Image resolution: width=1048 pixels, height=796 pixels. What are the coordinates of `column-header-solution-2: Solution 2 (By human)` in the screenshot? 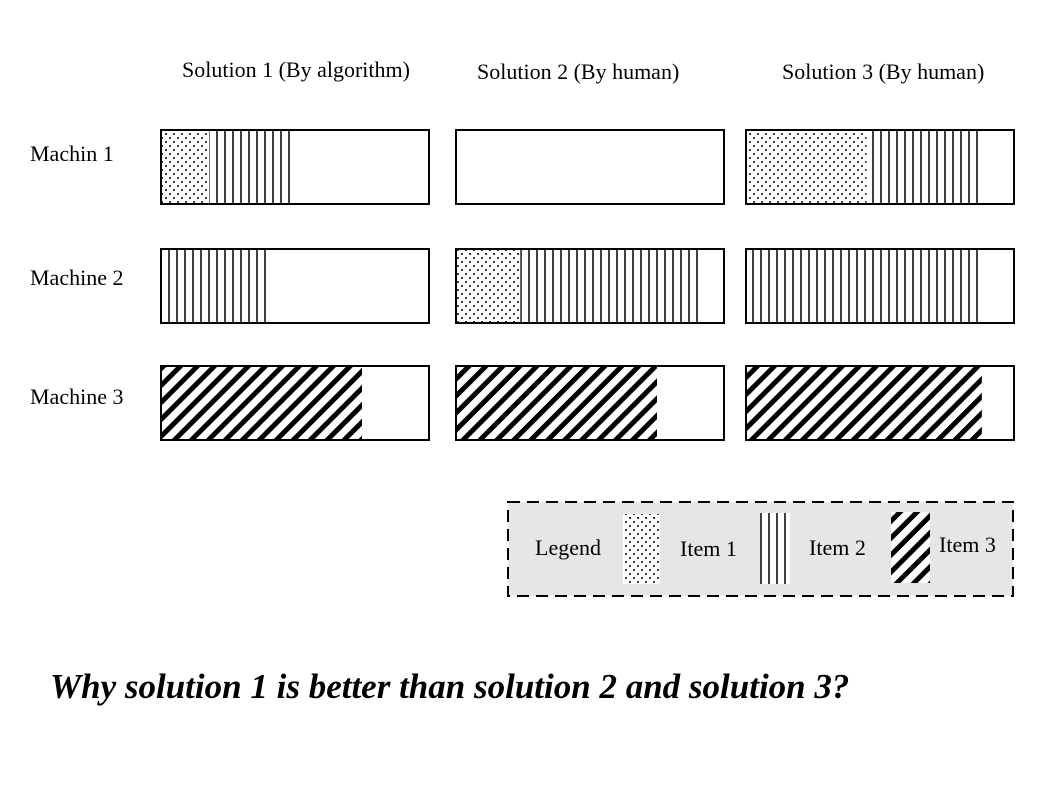 It's located at (578, 71).